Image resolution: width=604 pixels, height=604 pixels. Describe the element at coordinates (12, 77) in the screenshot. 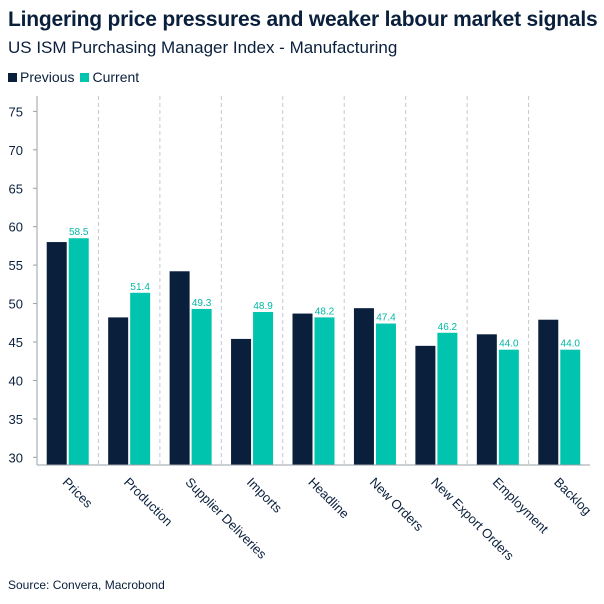

I see `legend-swatch-previous` at that location.